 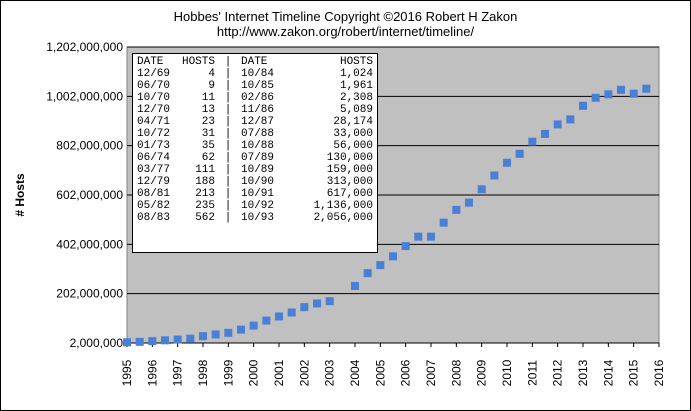 I want to click on table-cell: 05/82, so click(x=154, y=206).